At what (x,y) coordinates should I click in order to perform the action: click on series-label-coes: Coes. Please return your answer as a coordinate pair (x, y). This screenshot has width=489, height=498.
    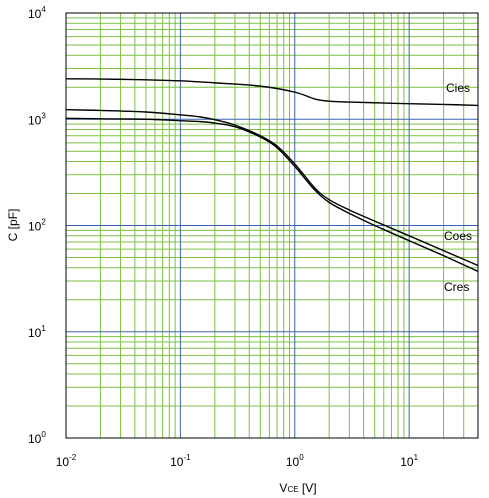
    Looking at the image, I should click on (458, 236).